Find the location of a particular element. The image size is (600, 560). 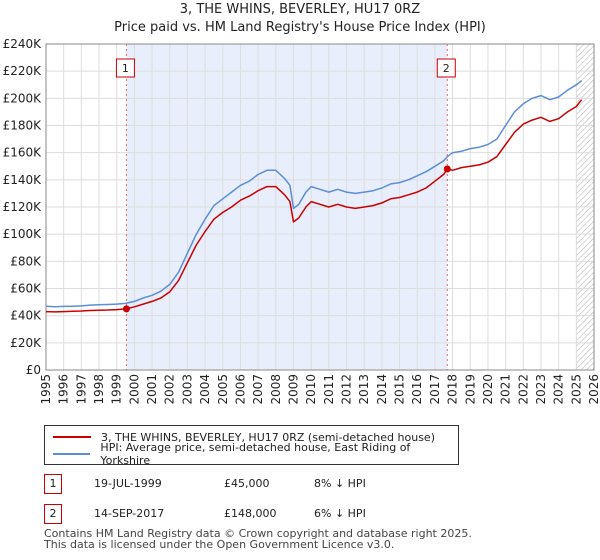

x-tick-label: 2025 is located at coordinates (576, 389).